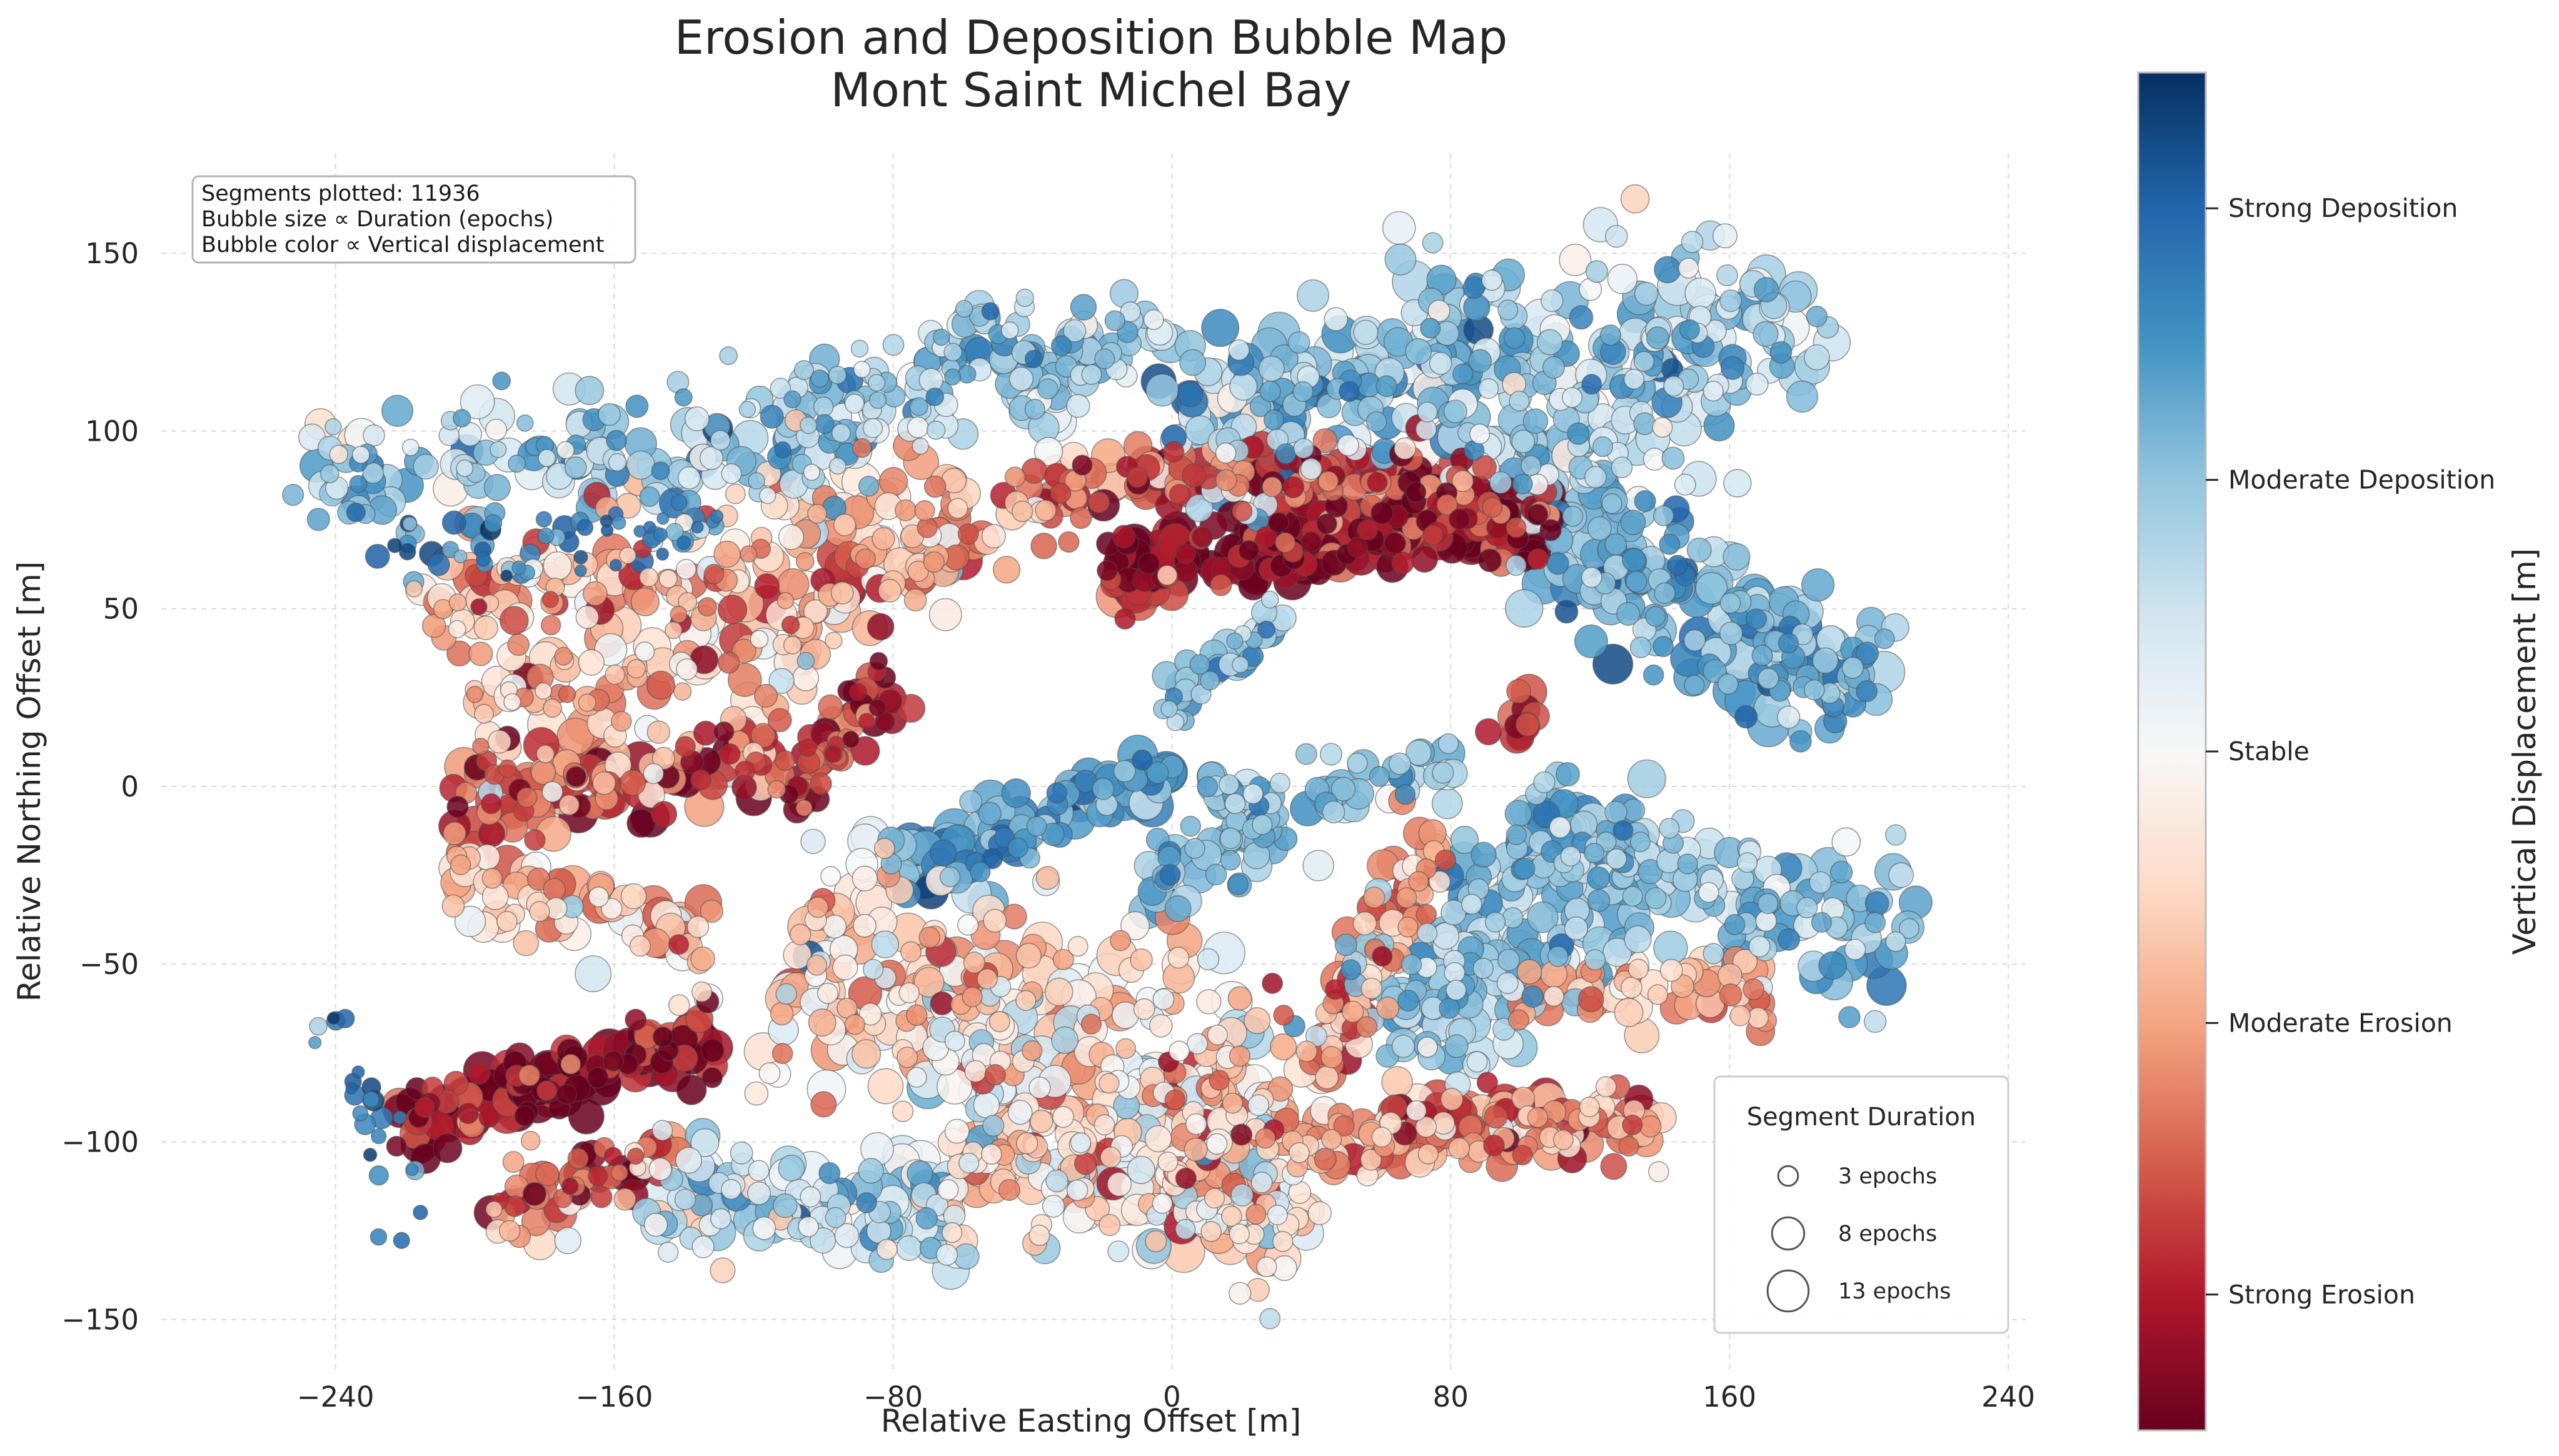 The image size is (2559, 1456). Describe the element at coordinates (100, 1320) in the screenshot. I see `y-tick-label: −150` at that location.